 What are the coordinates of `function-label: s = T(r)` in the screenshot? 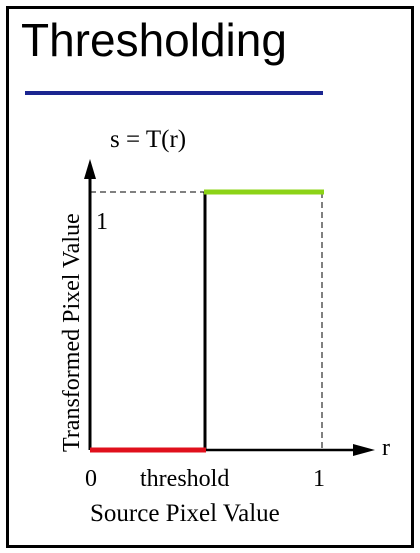 It's located at (148, 139).